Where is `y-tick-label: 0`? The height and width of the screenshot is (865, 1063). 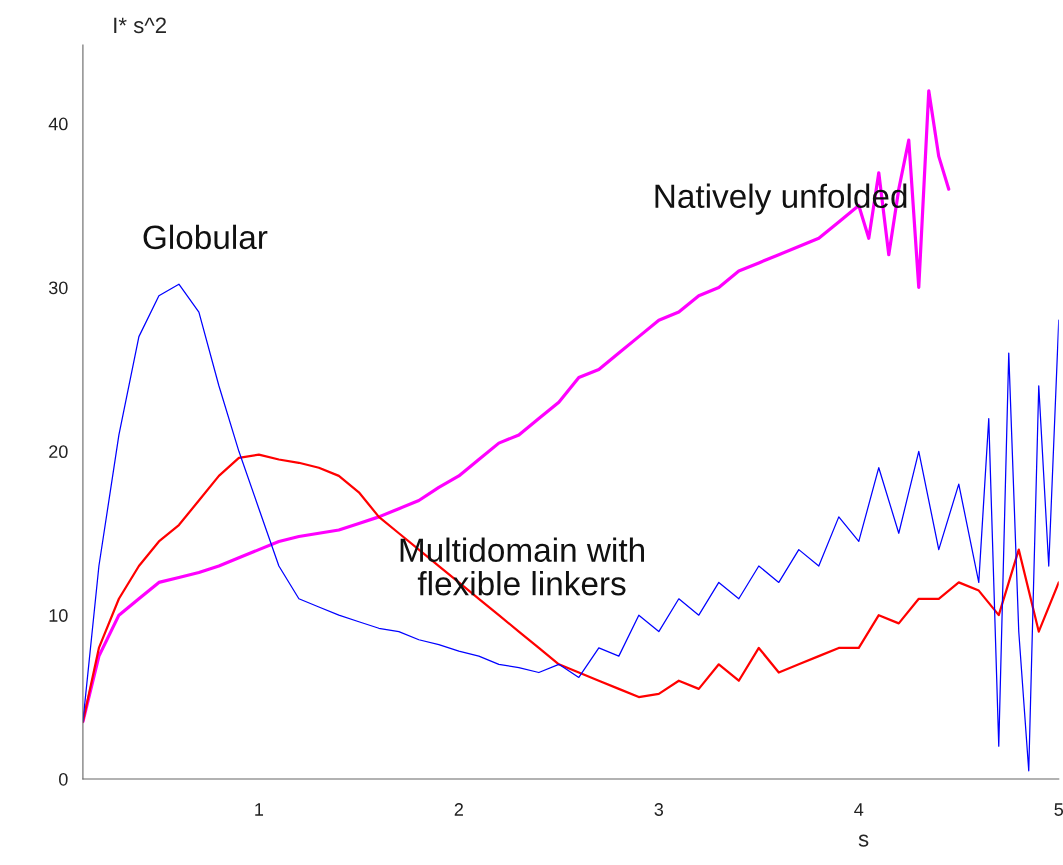
y-tick-label: 0 is located at coordinates (63, 779).